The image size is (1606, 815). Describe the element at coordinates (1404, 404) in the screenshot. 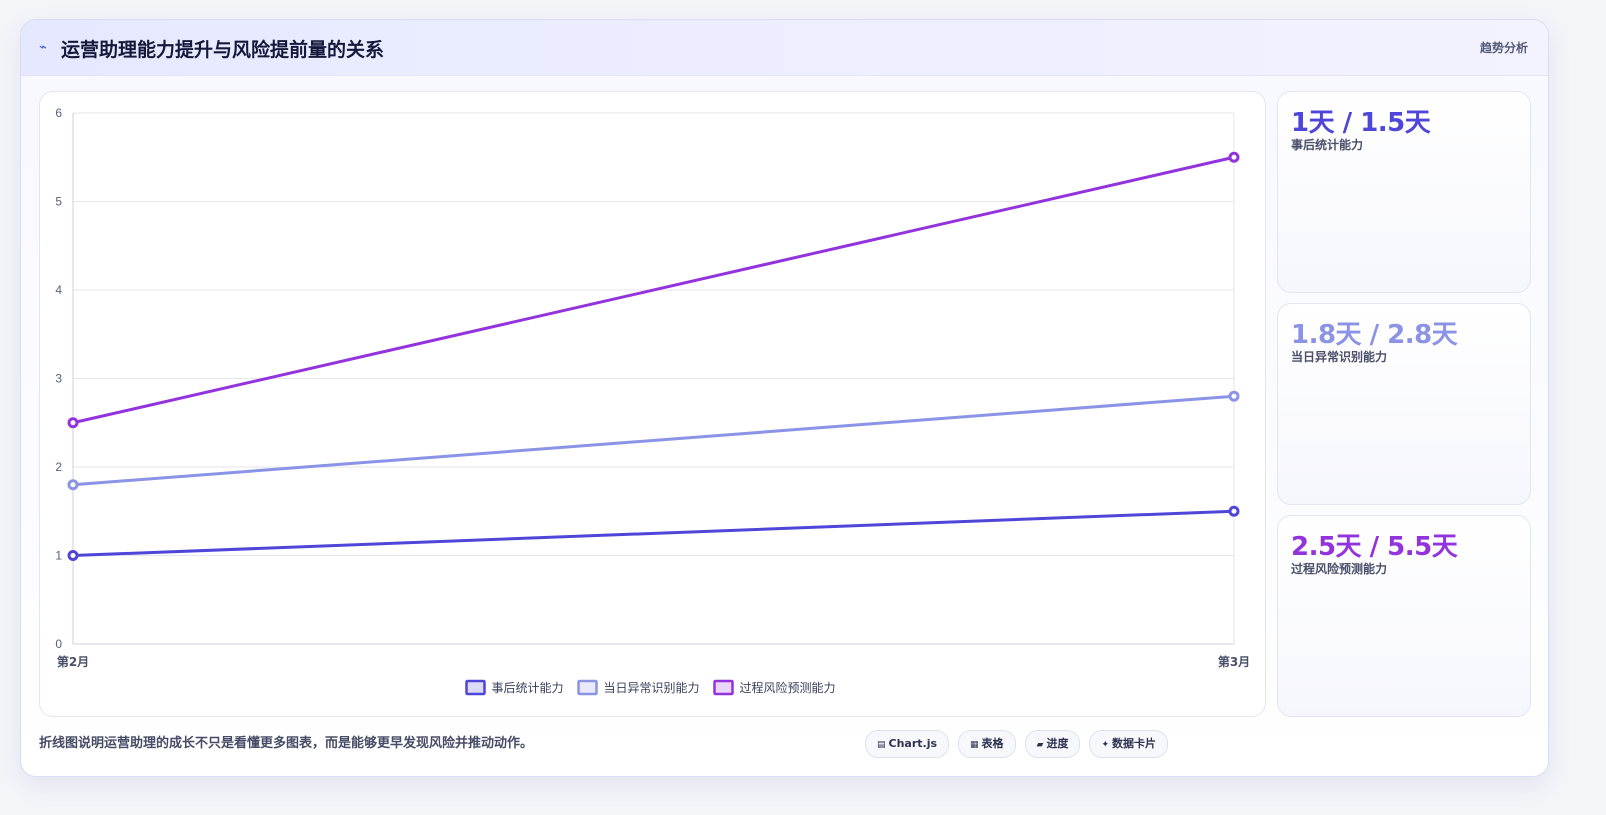

I see `stat-card-daily-anomaly: 1.8天 / 2.8天 当日异常识别能力` at that location.